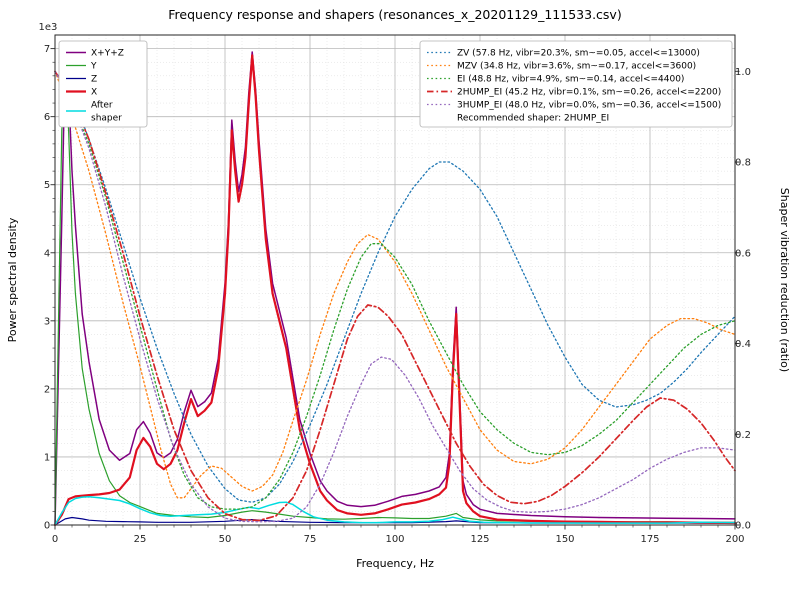  I want to click on x-tick-label: 75, so click(310, 539).